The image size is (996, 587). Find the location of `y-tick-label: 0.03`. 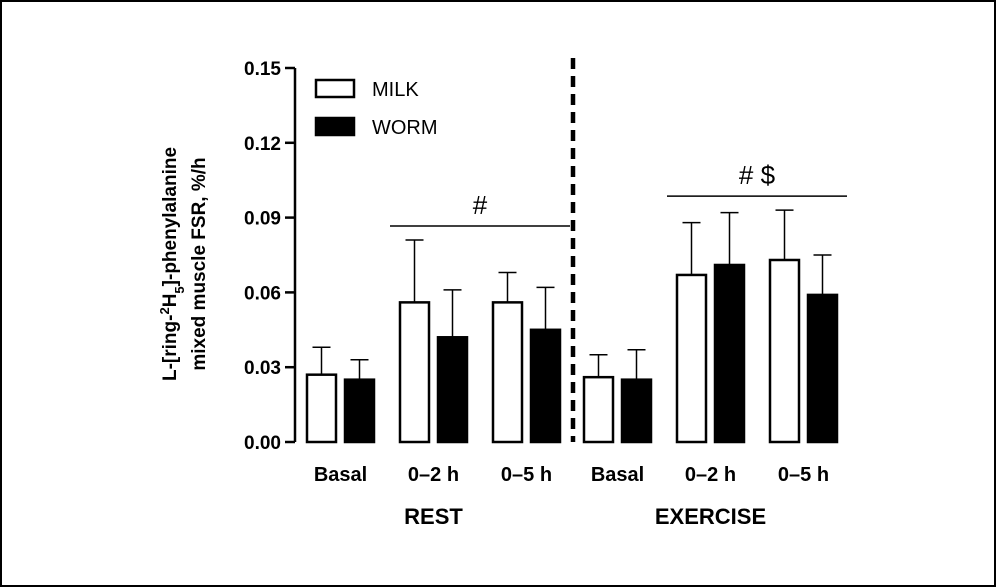

y-tick-label: 0.03 is located at coordinates (262, 368).